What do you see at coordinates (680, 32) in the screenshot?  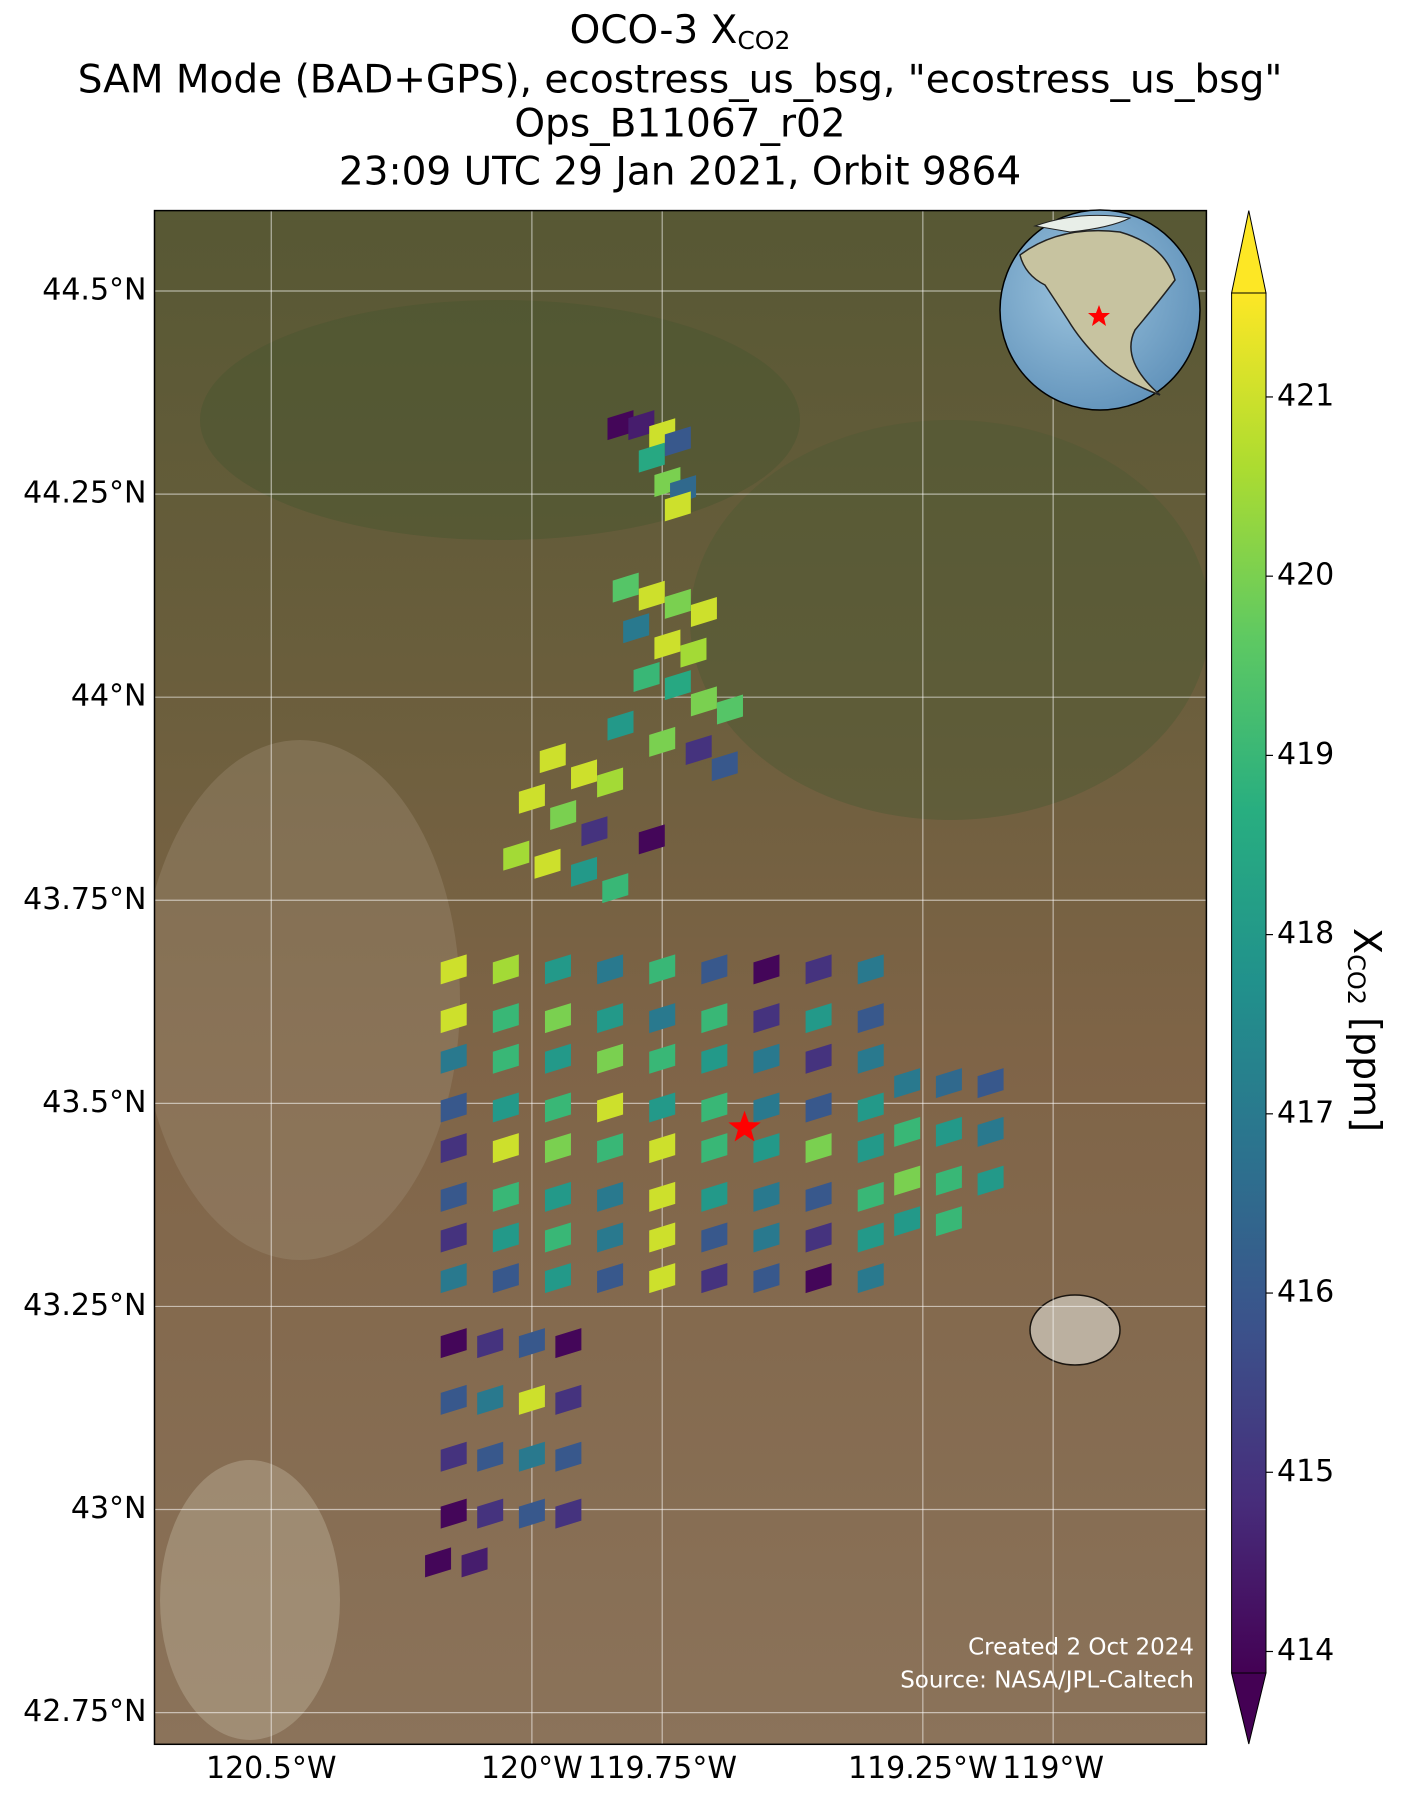 I see `chart-title: OCO-3 XCO2` at bounding box center [680, 32].